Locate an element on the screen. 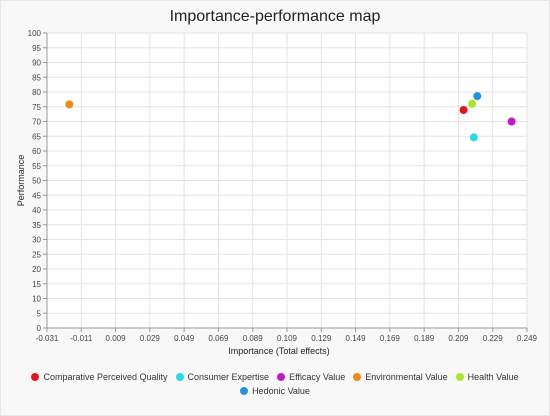  y-tick-label: 45 is located at coordinates (36, 195).